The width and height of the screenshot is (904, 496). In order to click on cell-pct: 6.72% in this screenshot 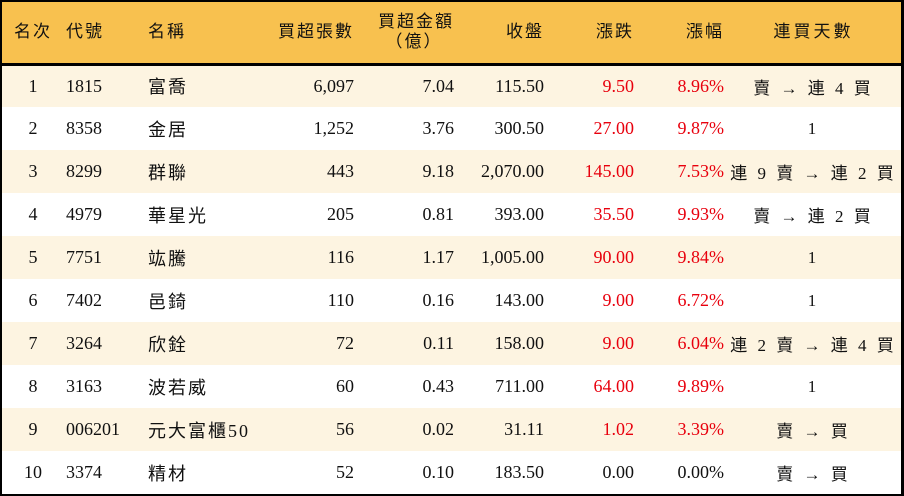, I will do `click(701, 300)`.